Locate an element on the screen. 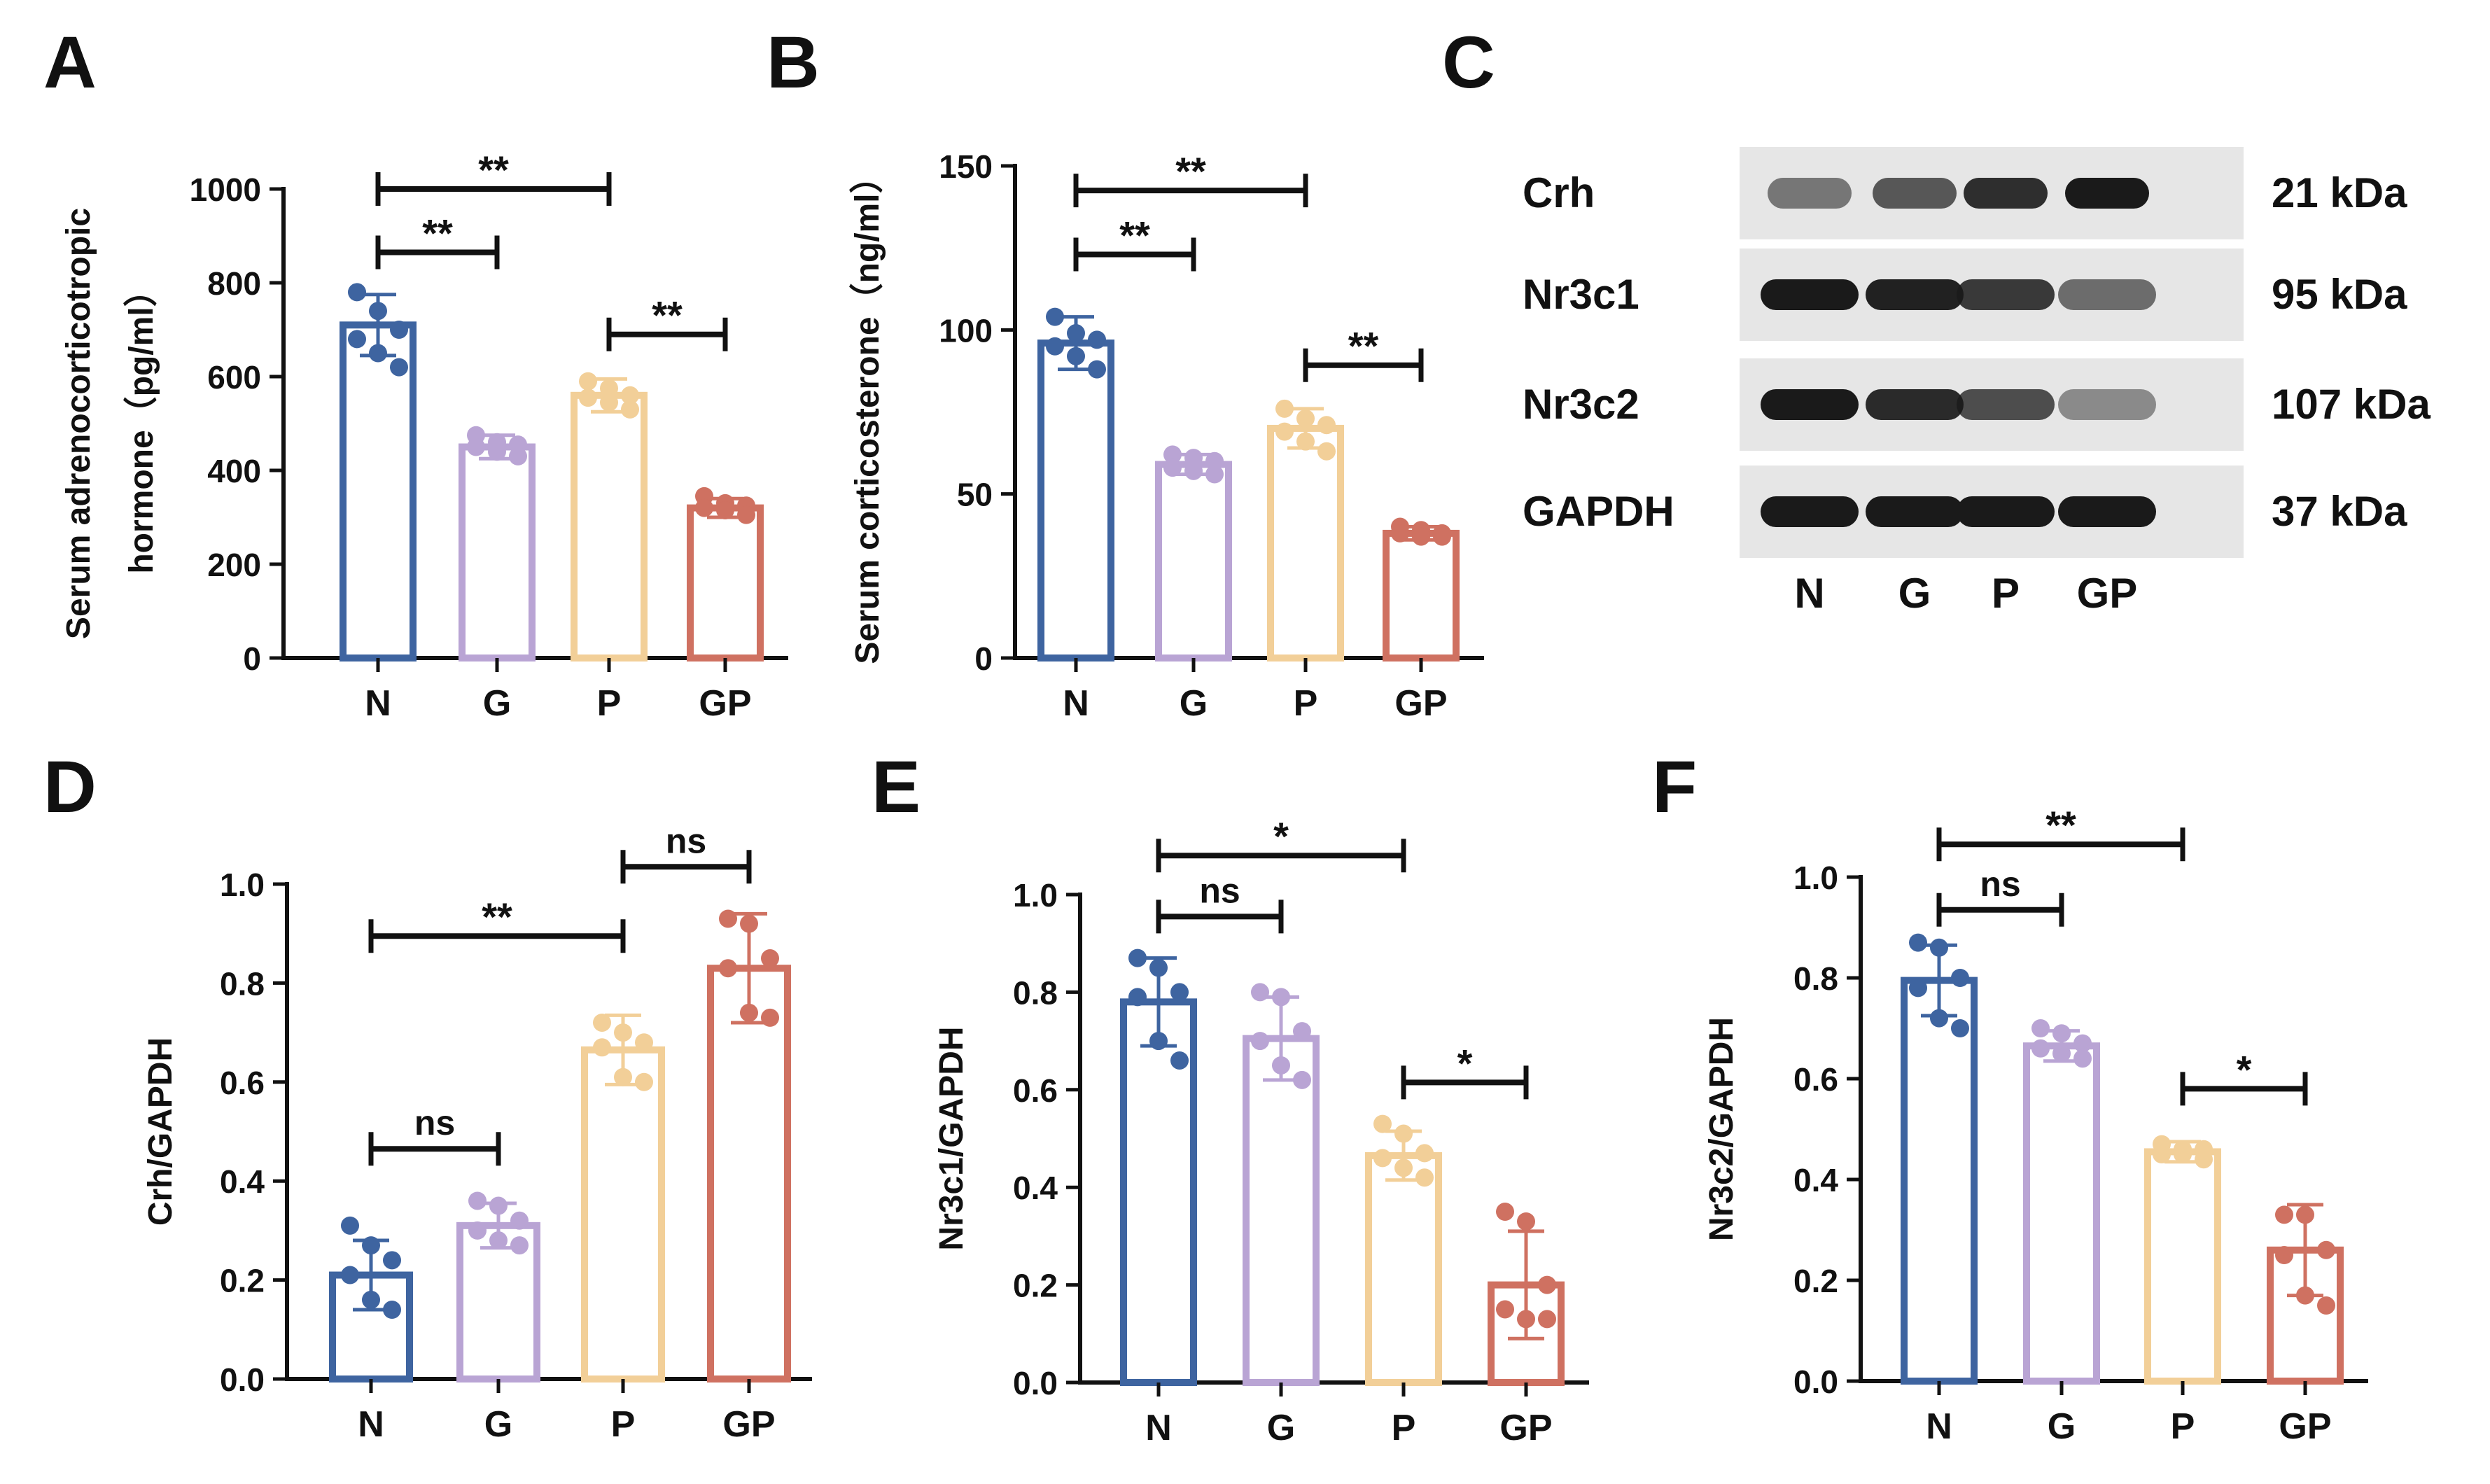 This screenshot has width=2490, height=1484. panel-letter-a: A is located at coordinates (70, 63).